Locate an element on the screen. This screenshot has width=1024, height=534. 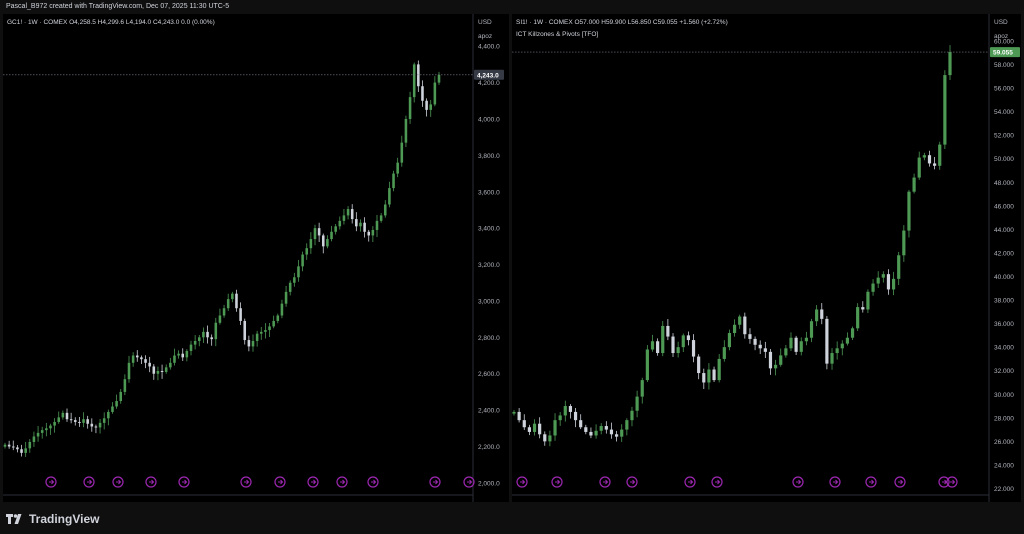
tradingview-logo-icon is located at coordinates (15, 519).